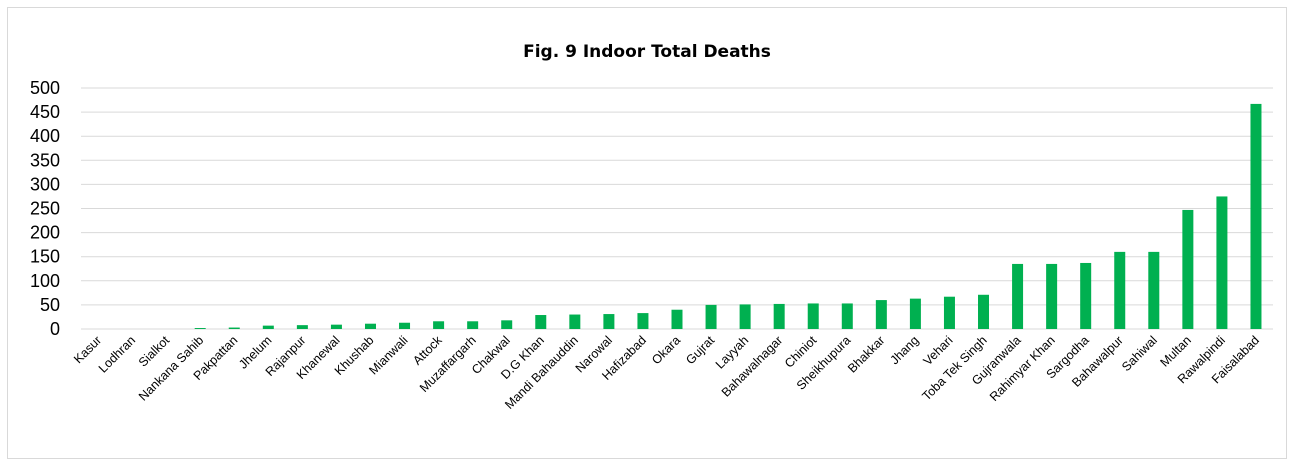  Describe the element at coordinates (666, 350) in the screenshot. I see `x-tick-label: Okara` at that location.